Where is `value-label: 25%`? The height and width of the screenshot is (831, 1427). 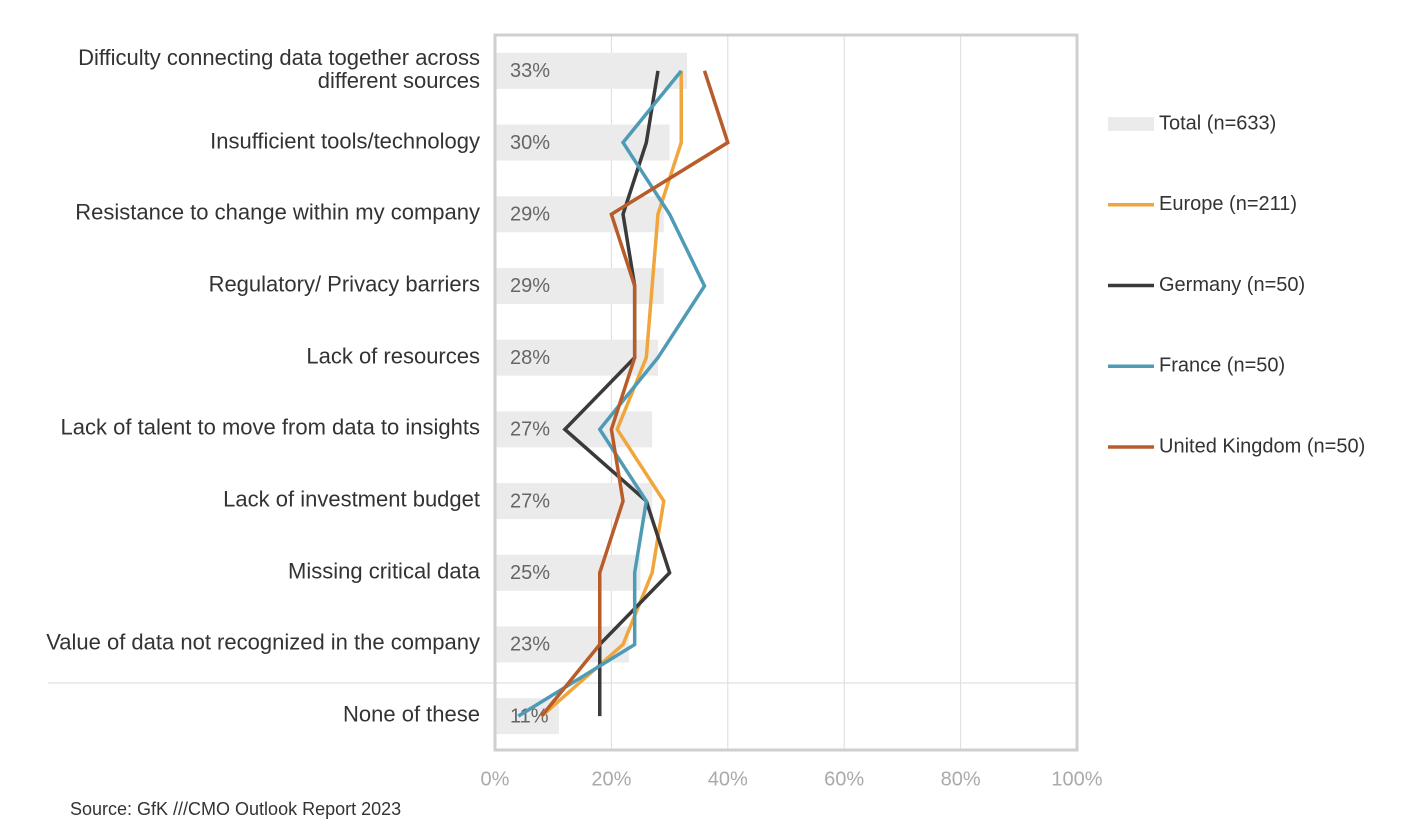
value-label: 25% is located at coordinates (530, 573).